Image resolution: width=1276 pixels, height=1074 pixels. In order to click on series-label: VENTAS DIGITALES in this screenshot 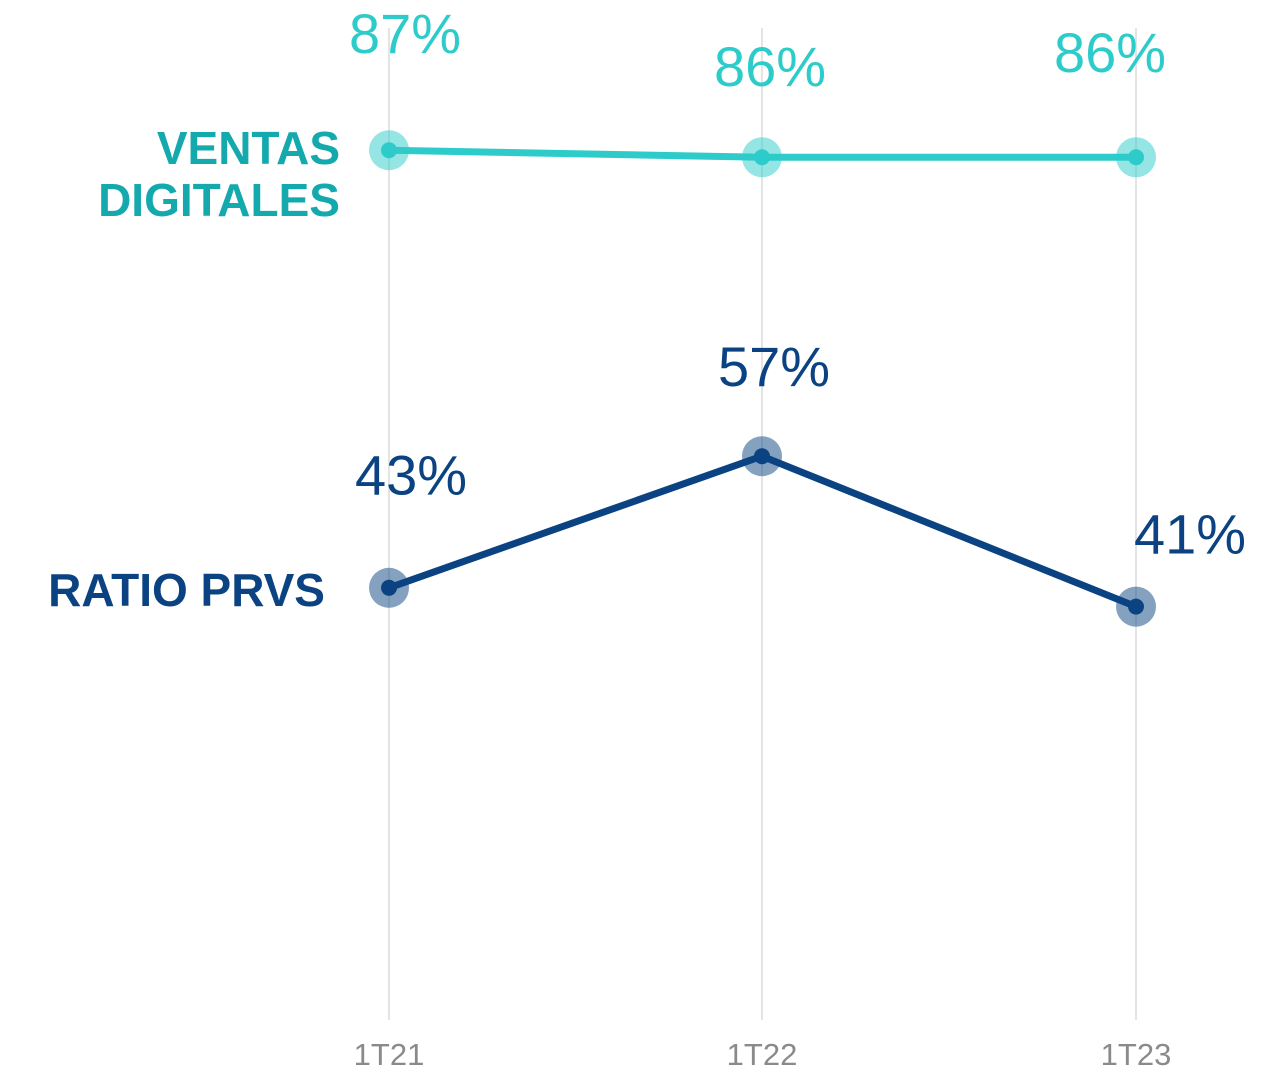, I will do `click(219, 174)`.